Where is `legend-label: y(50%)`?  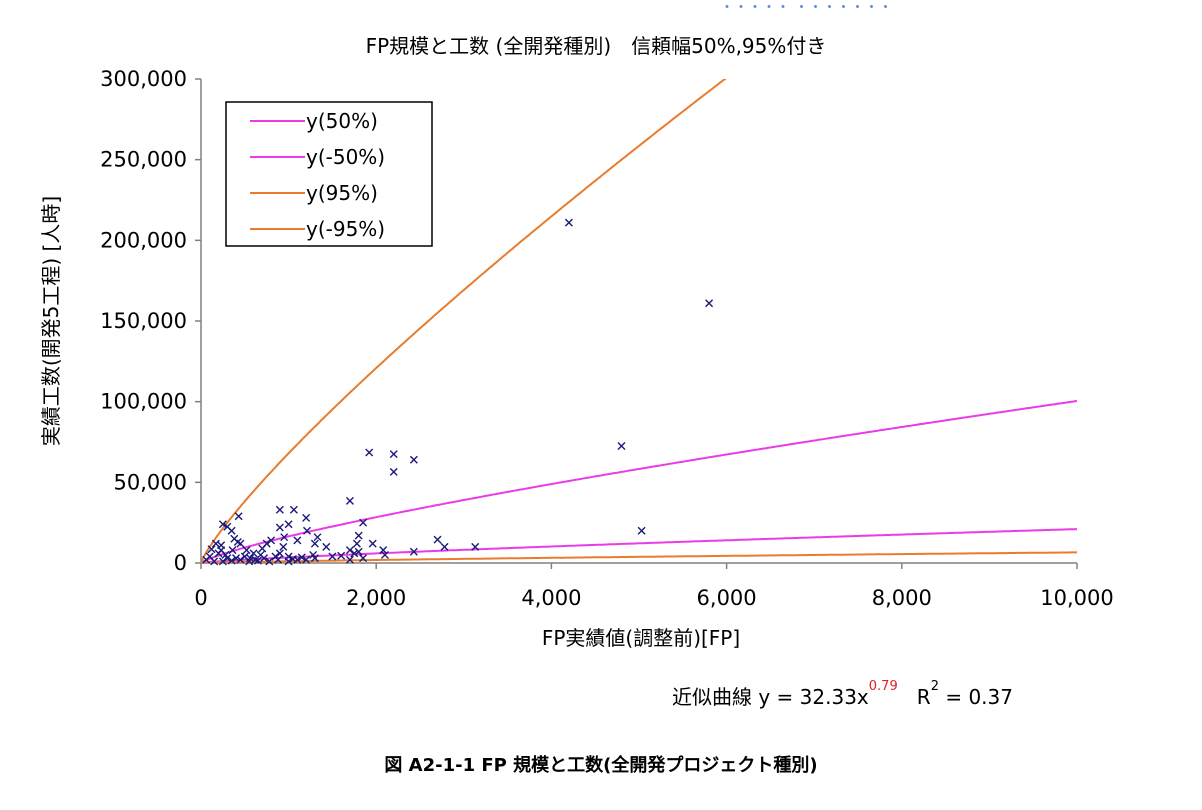
legend-label: y(50%) is located at coordinates (342, 121).